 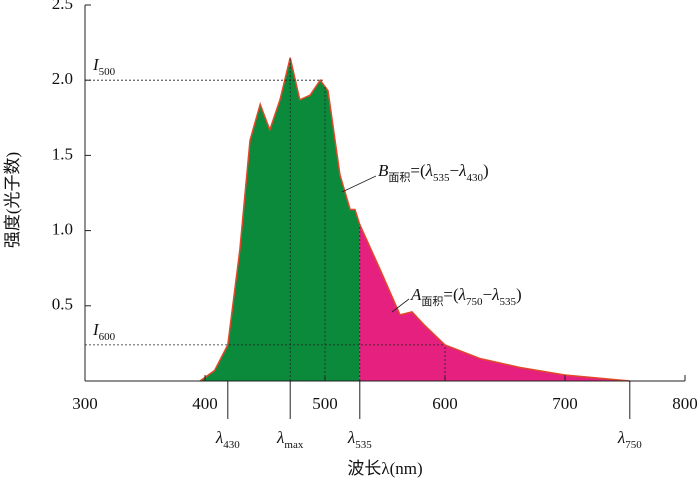 I want to click on annotation: B面积=(λ535−λ430), so click(x=433, y=172).